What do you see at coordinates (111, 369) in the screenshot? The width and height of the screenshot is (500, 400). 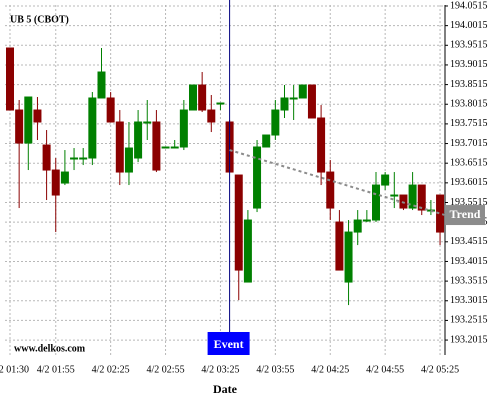 I see `x-tick-label: 4/2 02:25` at bounding box center [111, 369].